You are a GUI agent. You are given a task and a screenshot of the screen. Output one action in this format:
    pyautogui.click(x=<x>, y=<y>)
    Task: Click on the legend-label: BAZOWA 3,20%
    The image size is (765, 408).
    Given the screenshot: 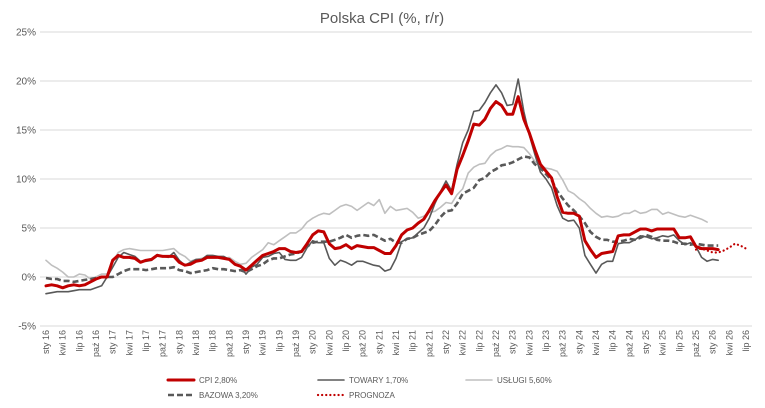 What is the action you would take?
    pyautogui.click(x=228, y=395)
    